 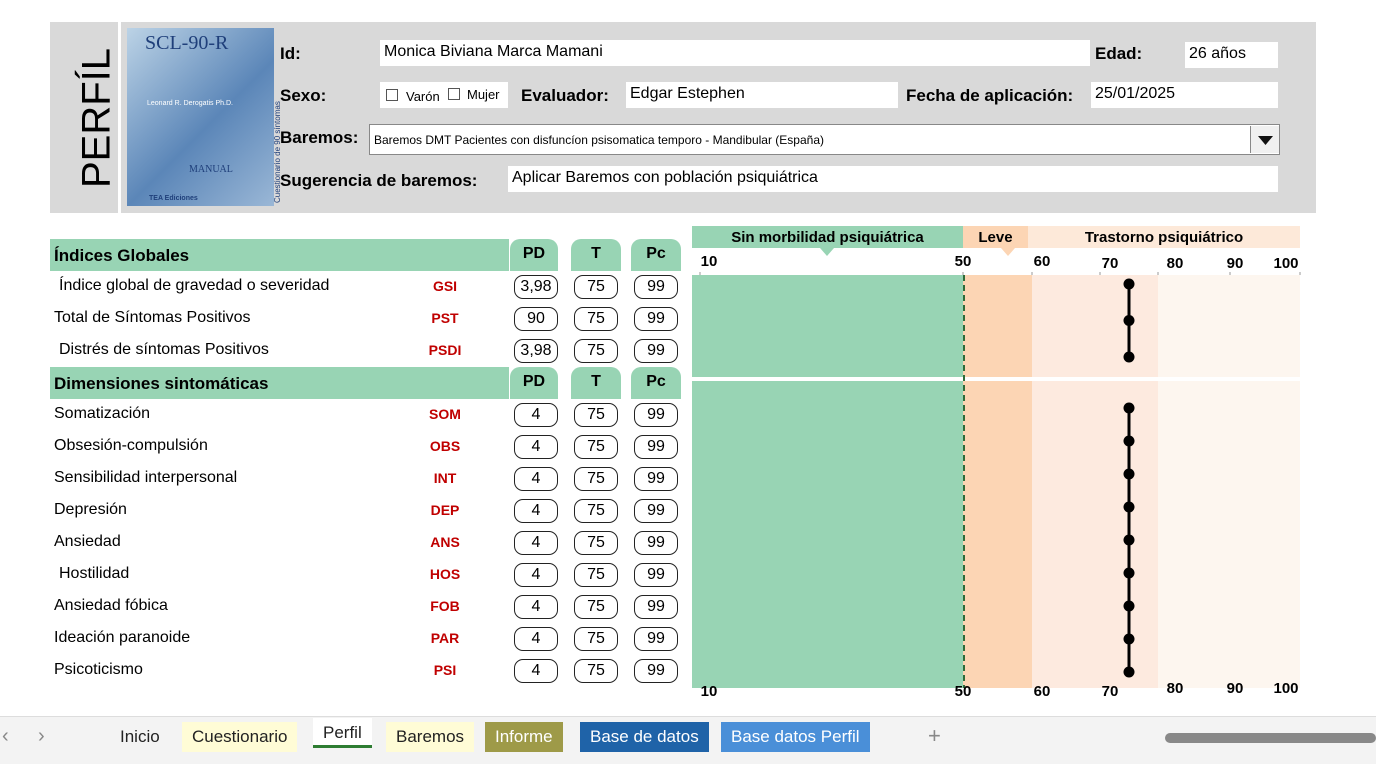 I want to click on row-name: Somatización, so click(x=102, y=413).